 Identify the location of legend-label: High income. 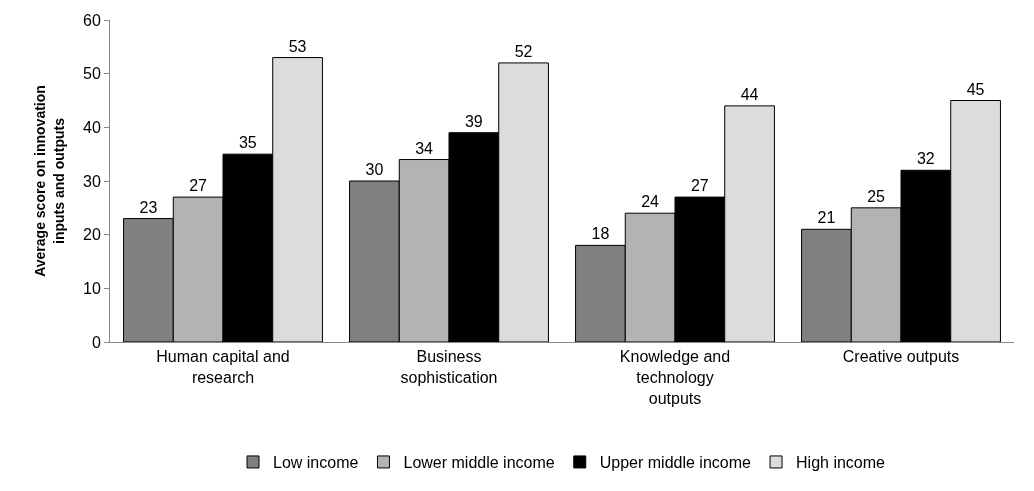
(841, 463).